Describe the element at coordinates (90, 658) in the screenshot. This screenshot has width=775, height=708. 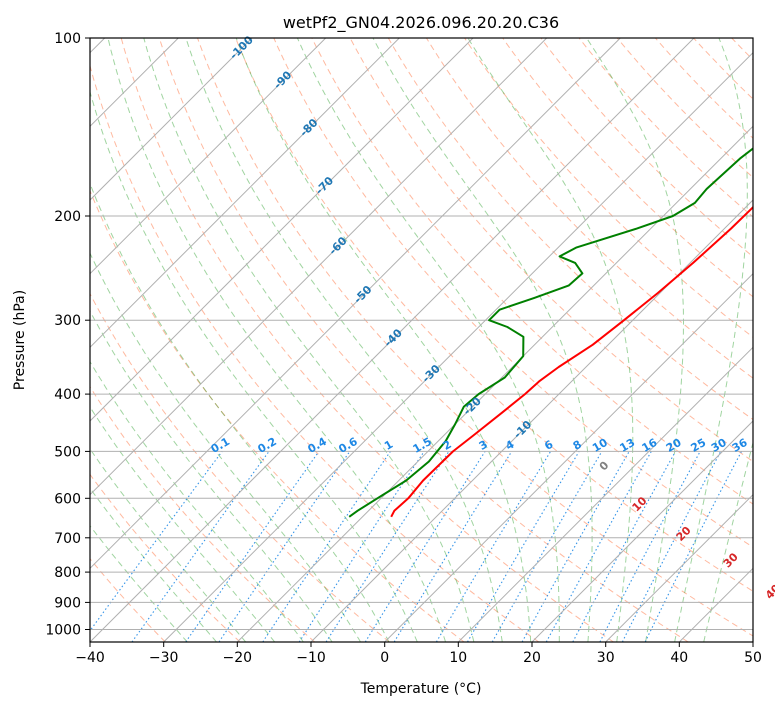
I see `x-tick-label: −40` at that location.